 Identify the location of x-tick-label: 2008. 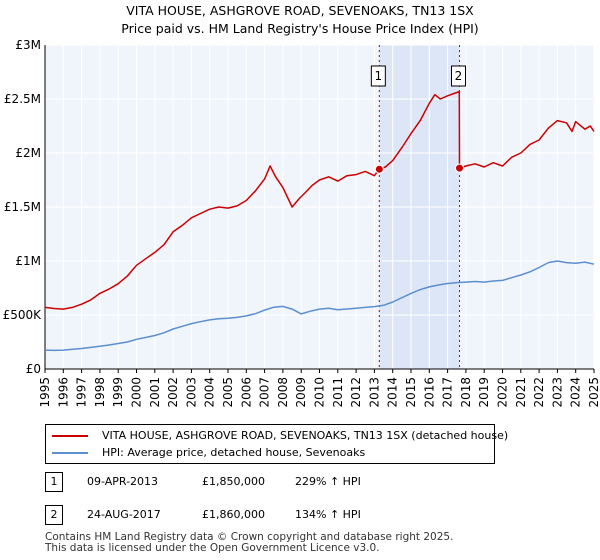
(283, 392).